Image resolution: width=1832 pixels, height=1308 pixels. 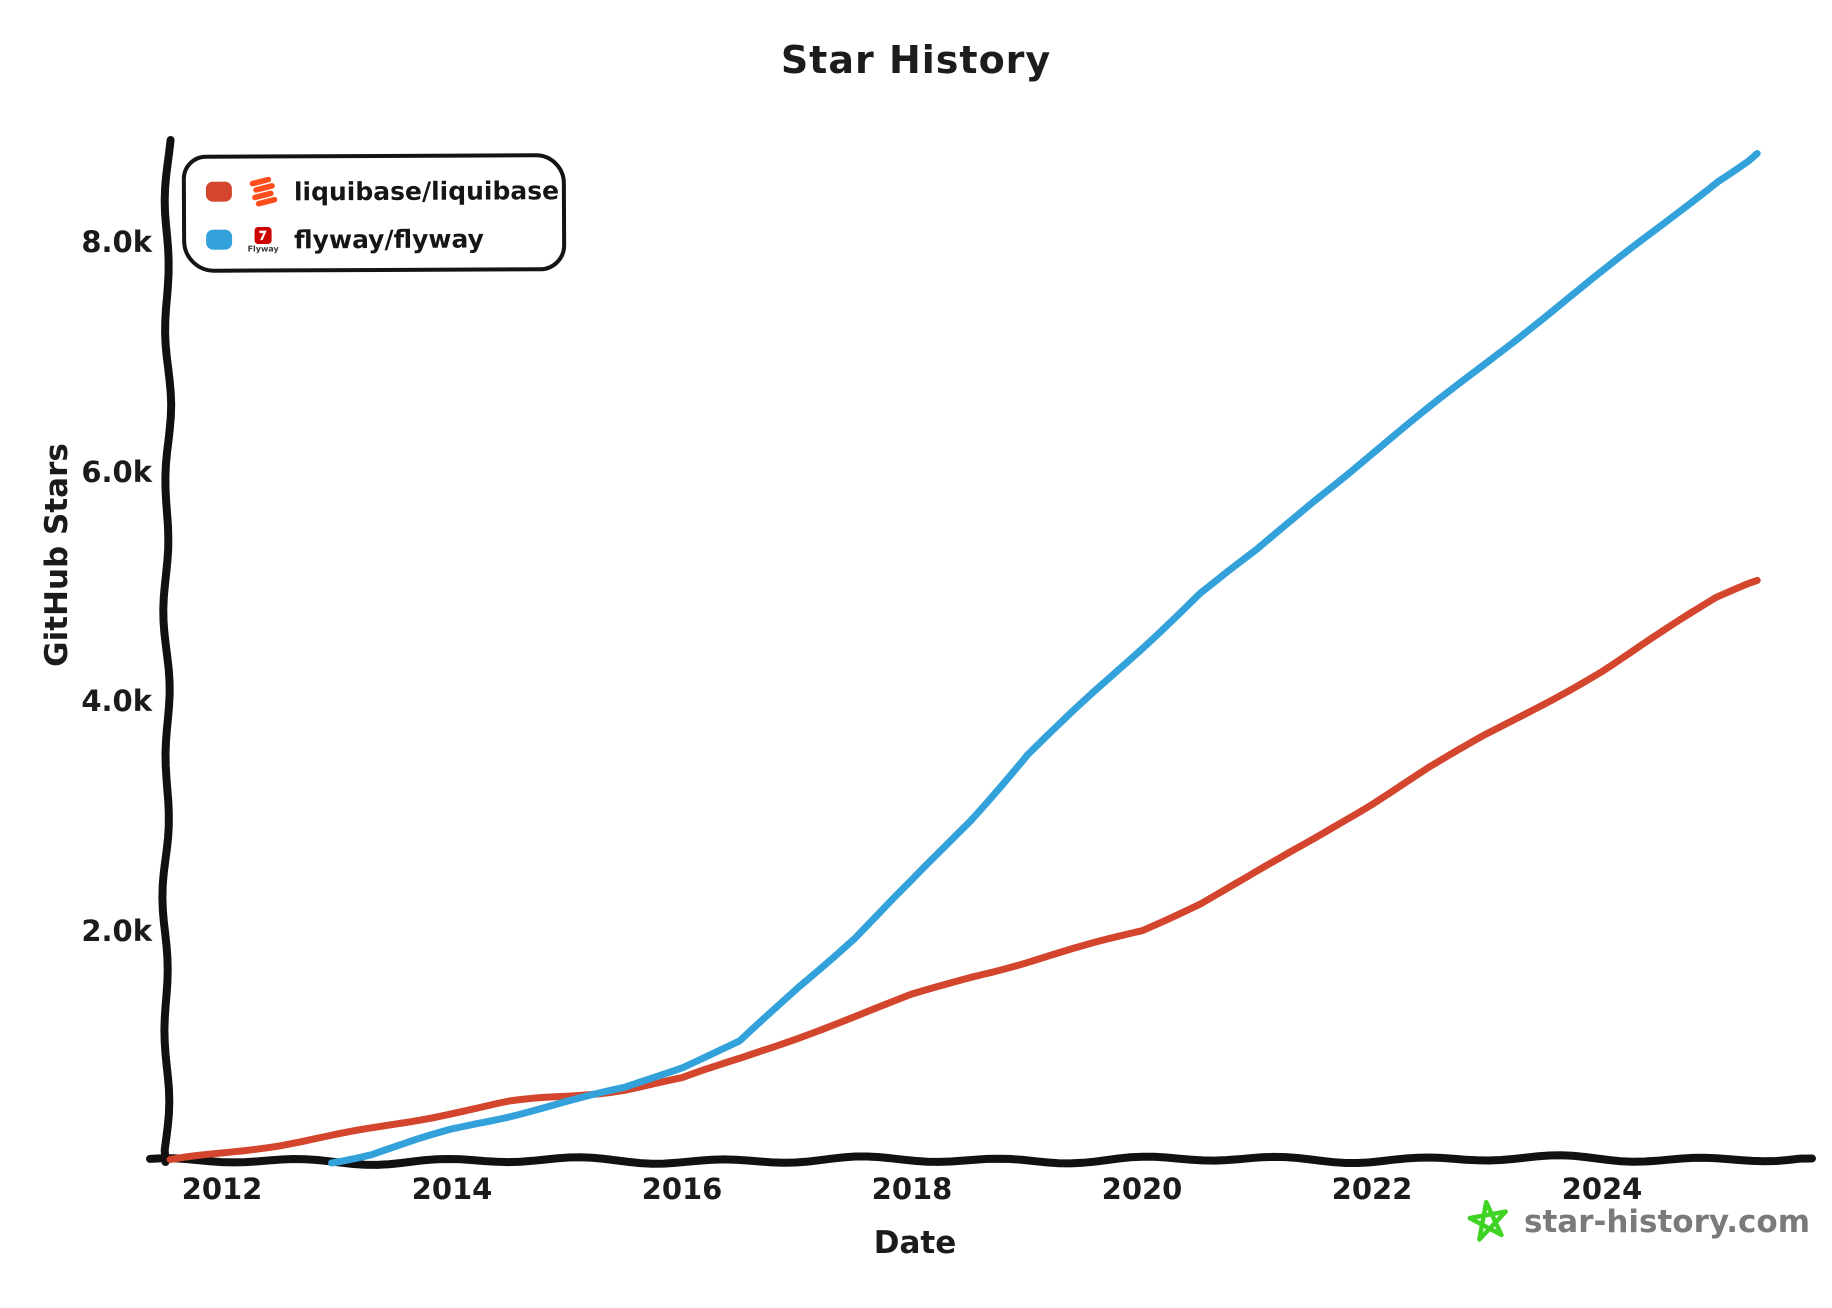 What do you see at coordinates (1602, 1189) in the screenshot?
I see `x-tick-label: 2024` at bounding box center [1602, 1189].